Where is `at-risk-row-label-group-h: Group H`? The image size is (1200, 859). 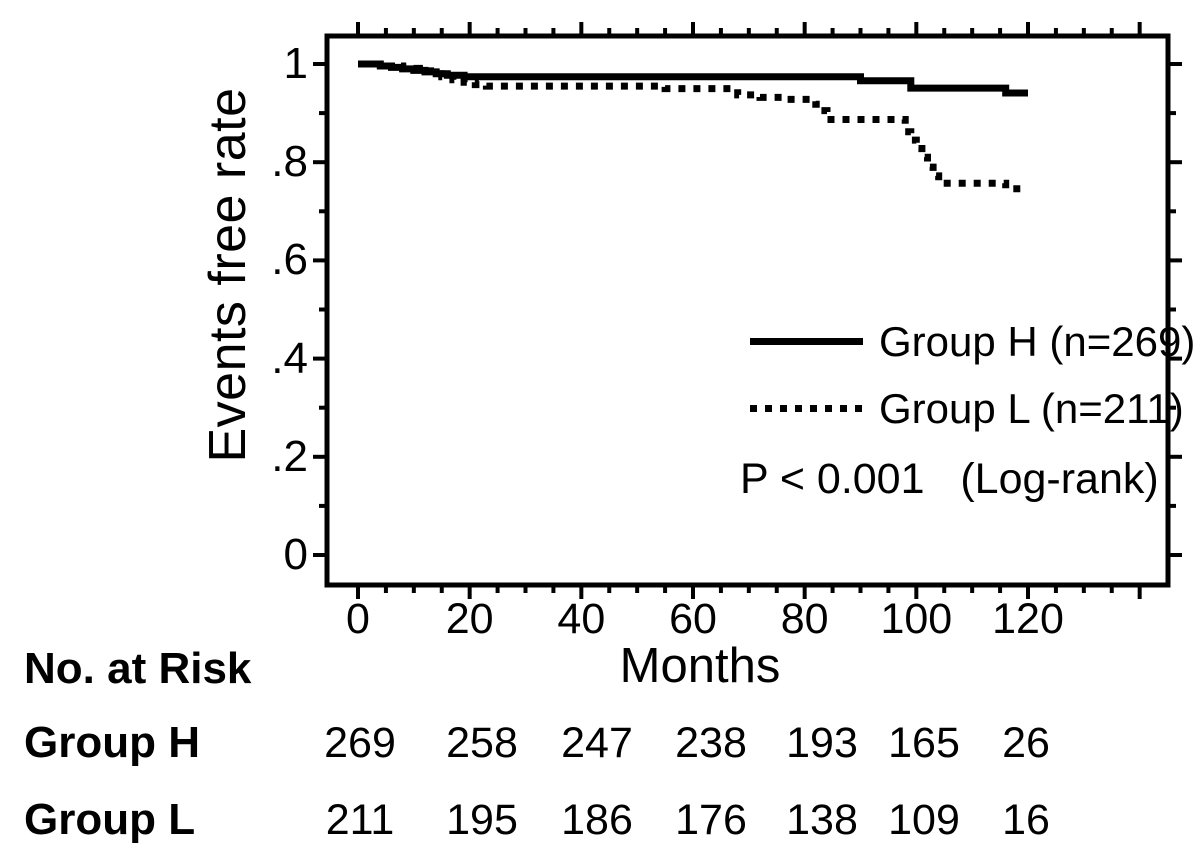
at-risk-row-label-group-h: Group H is located at coordinates (112, 742).